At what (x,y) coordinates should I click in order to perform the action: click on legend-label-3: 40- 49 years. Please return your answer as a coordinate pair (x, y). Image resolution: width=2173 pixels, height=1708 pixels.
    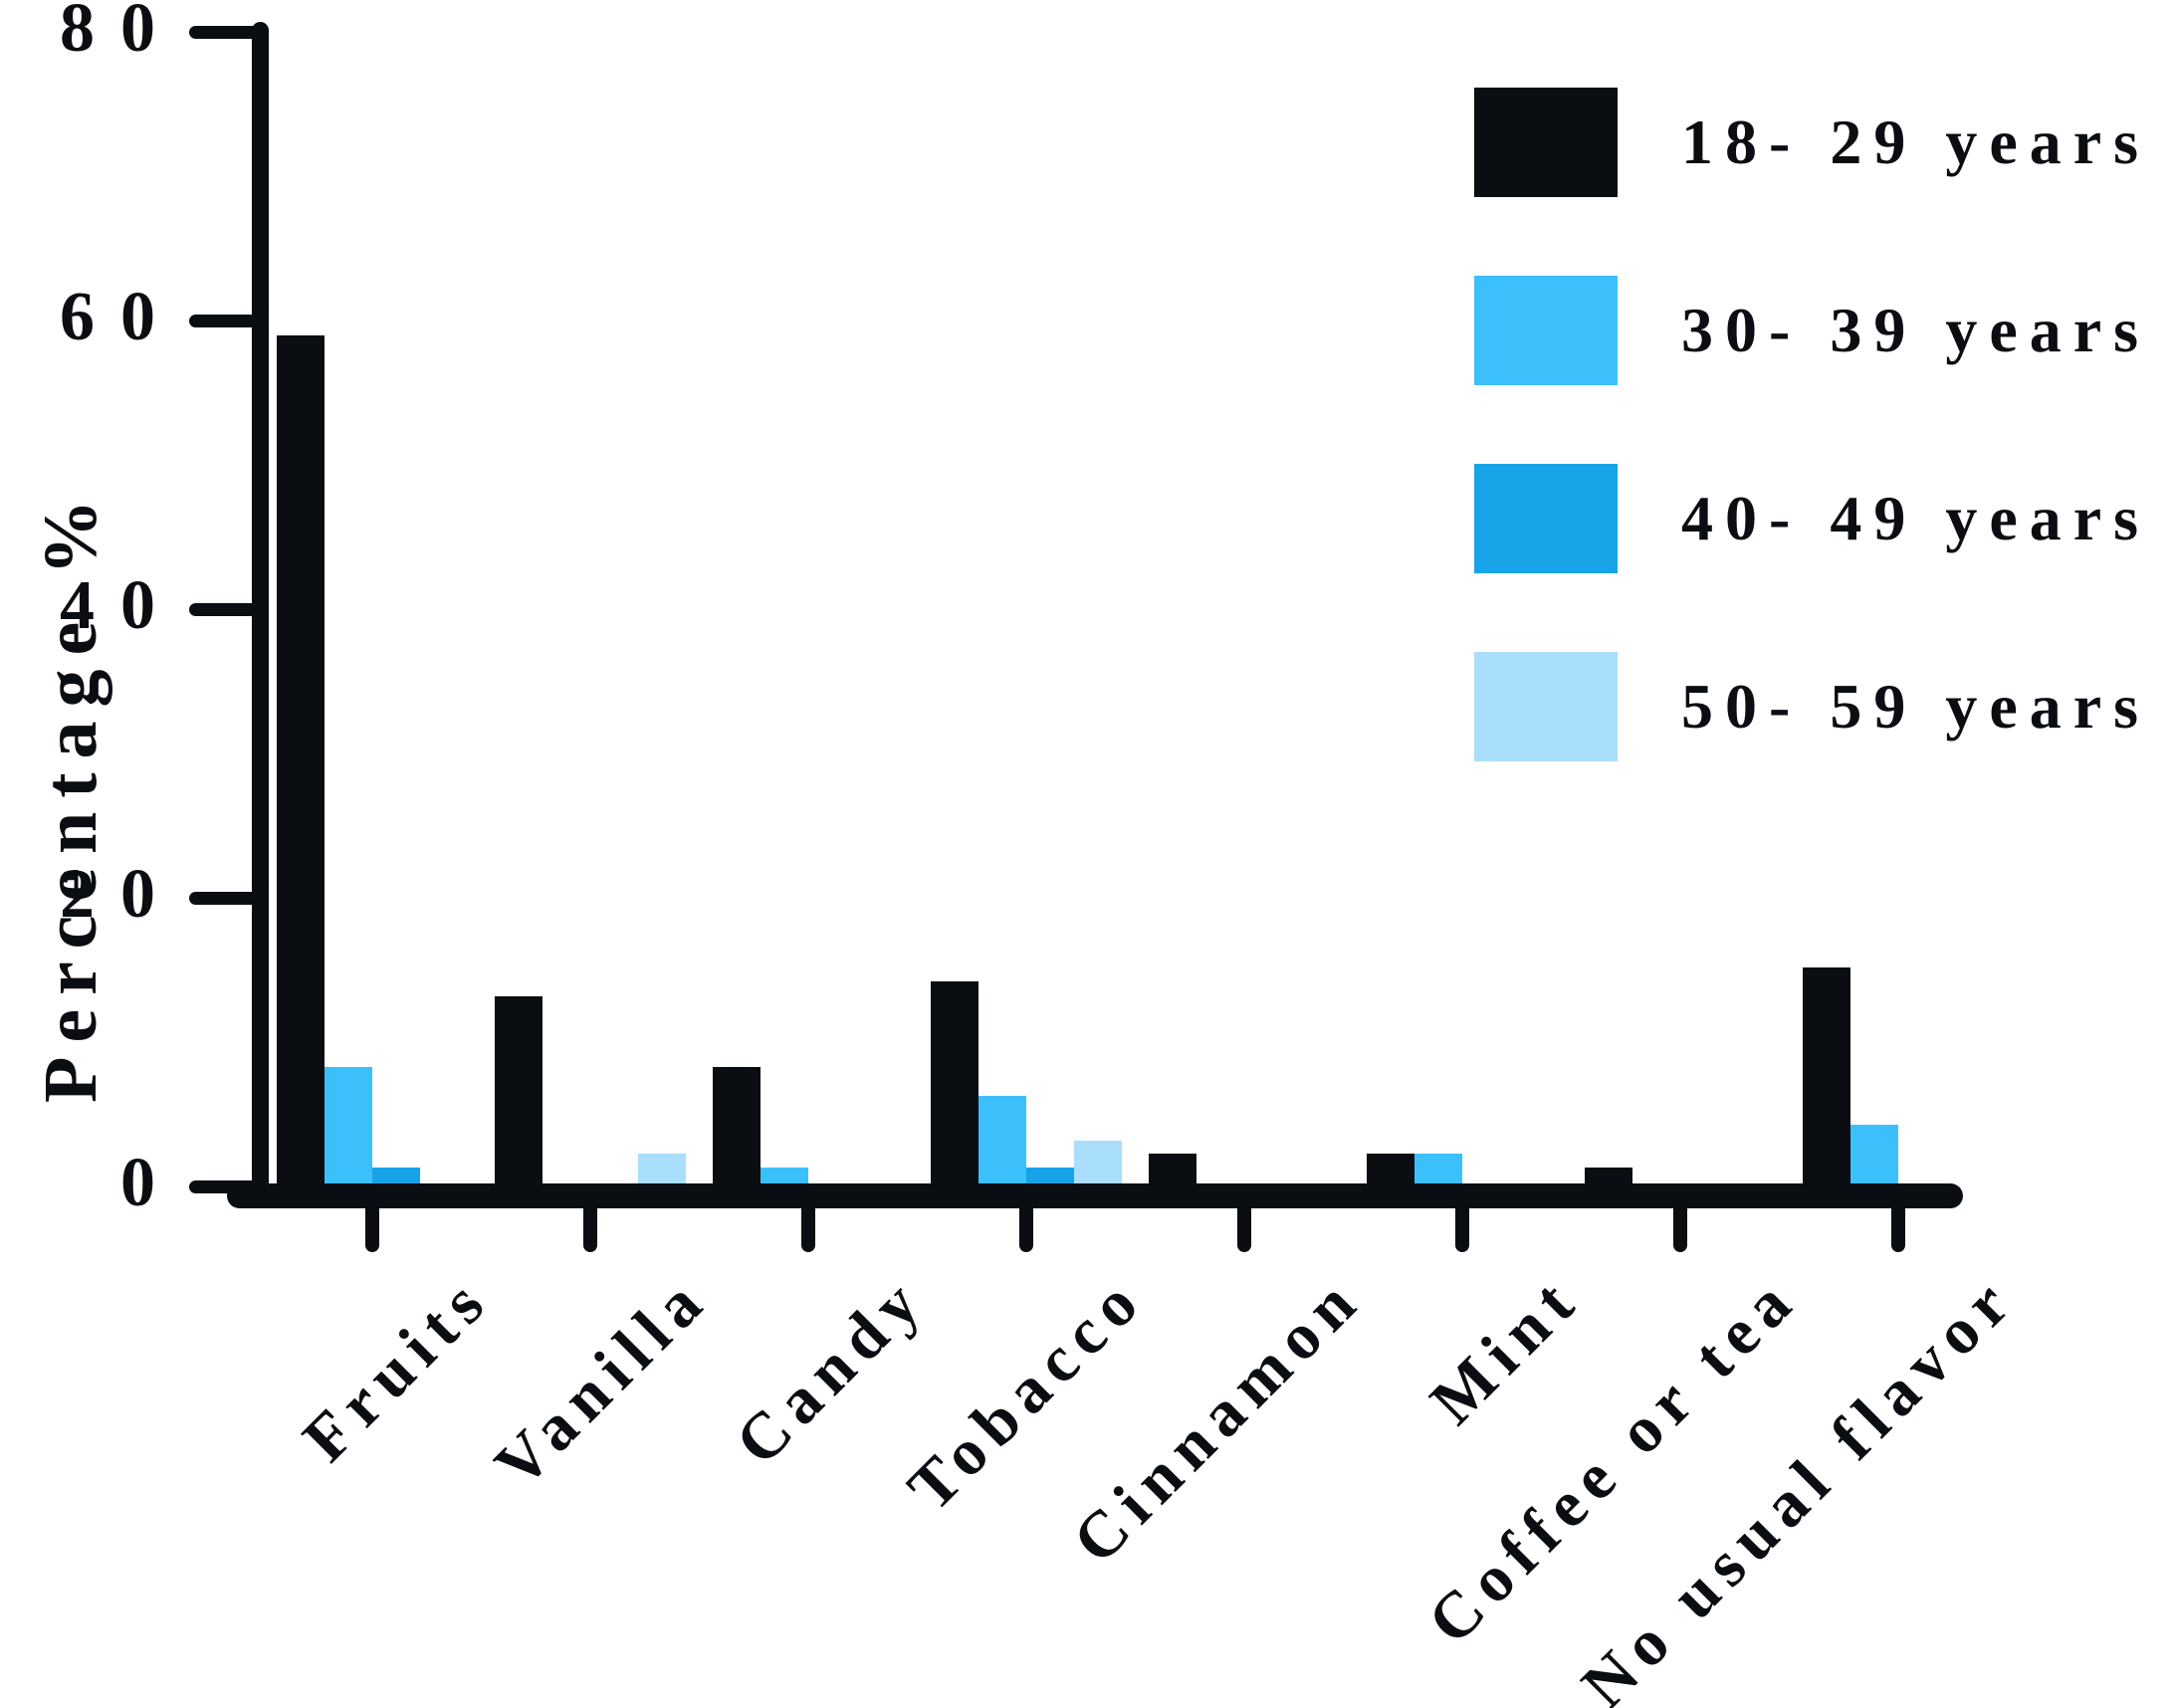
    Looking at the image, I should click on (1916, 518).